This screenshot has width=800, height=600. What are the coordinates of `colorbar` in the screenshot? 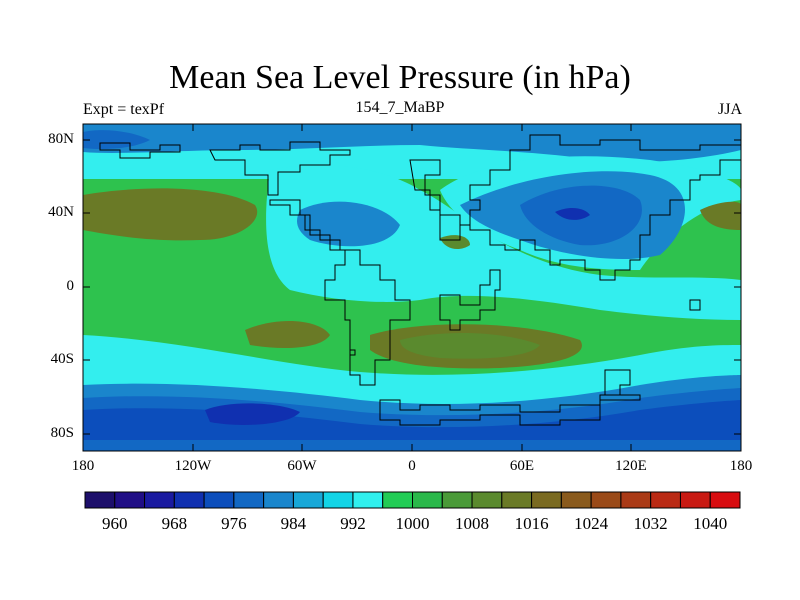 It's located at (412, 500).